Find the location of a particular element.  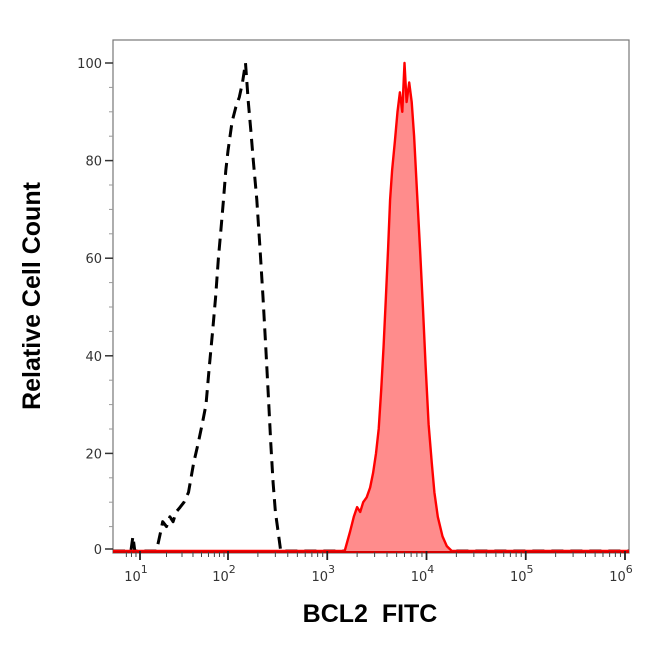

y-tick-label: 0 is located at coordinates (98, 550).